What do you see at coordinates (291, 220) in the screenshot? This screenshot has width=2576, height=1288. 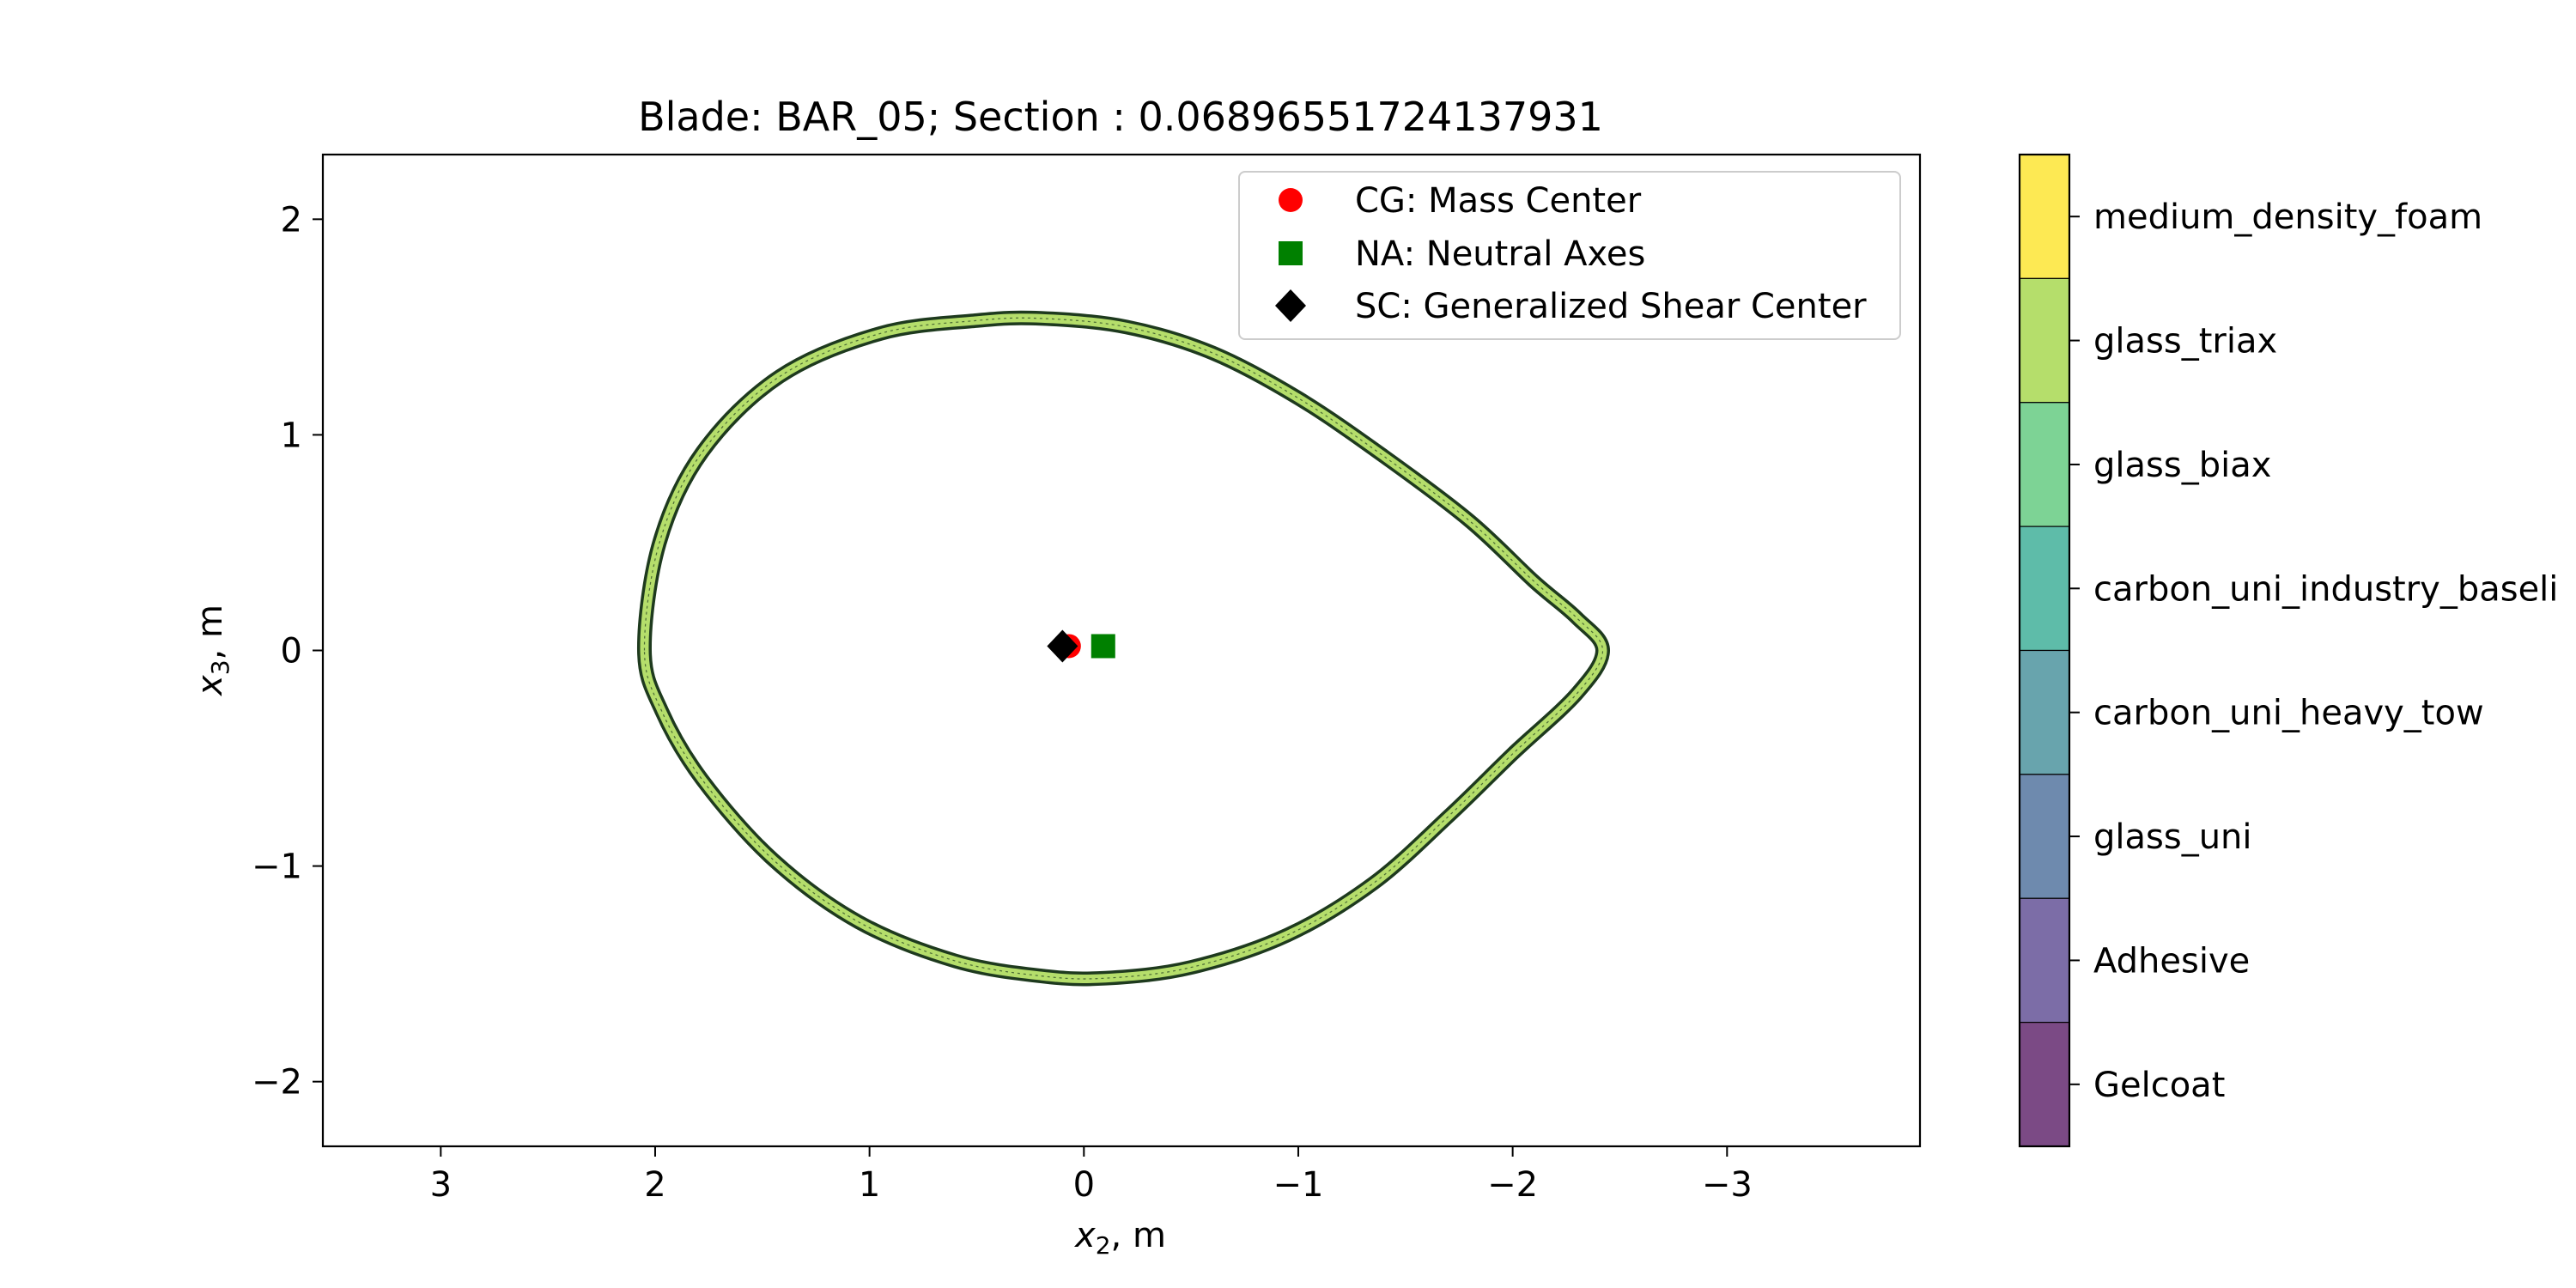 I see `y-tick-label: 2` at bounding box center [291, 220].